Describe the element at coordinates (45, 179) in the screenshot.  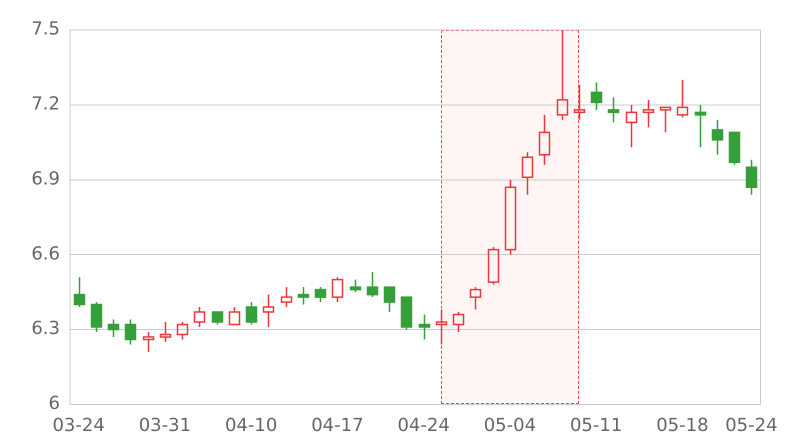
I see `y-tick-label: 6.9` at that location.